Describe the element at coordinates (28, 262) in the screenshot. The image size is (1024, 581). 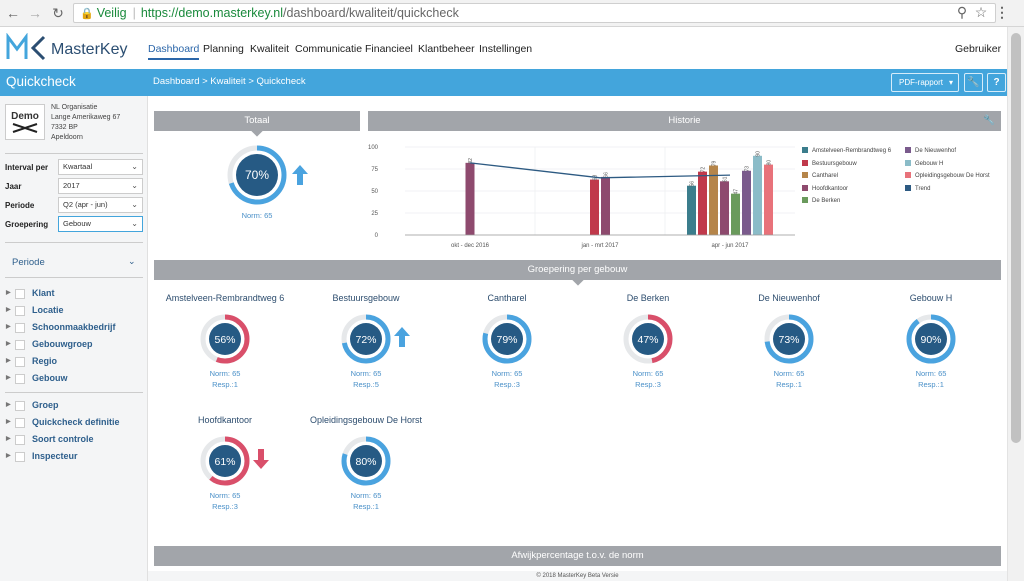
I see `periode-toggle: Periode` at that location.